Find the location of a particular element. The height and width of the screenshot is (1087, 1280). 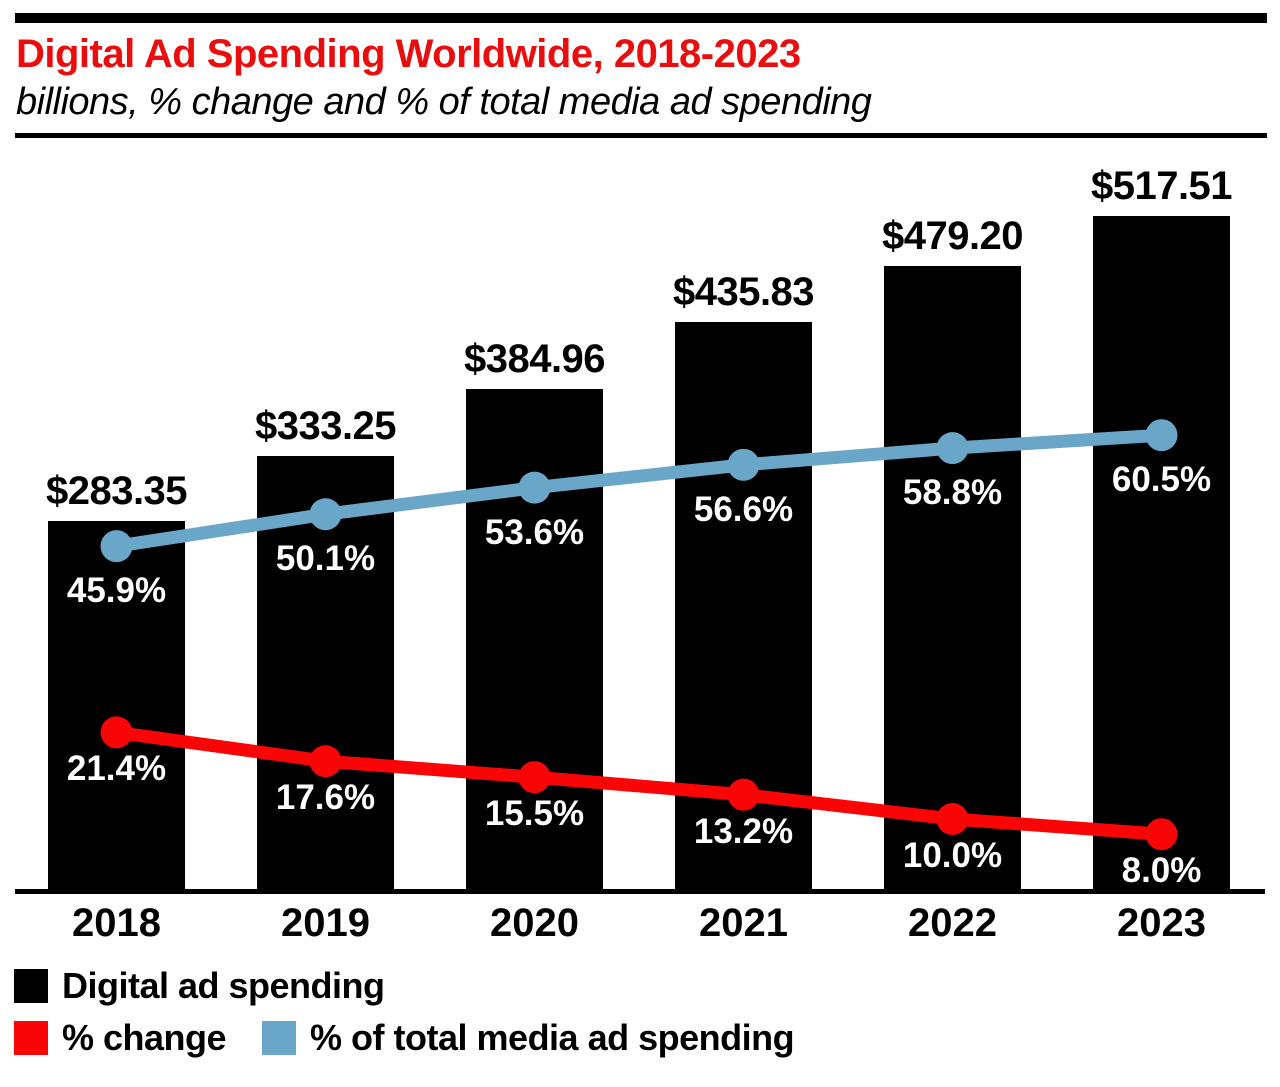

pct-change-line-label-2018: 21.4% is located at coordinates (116, 769).